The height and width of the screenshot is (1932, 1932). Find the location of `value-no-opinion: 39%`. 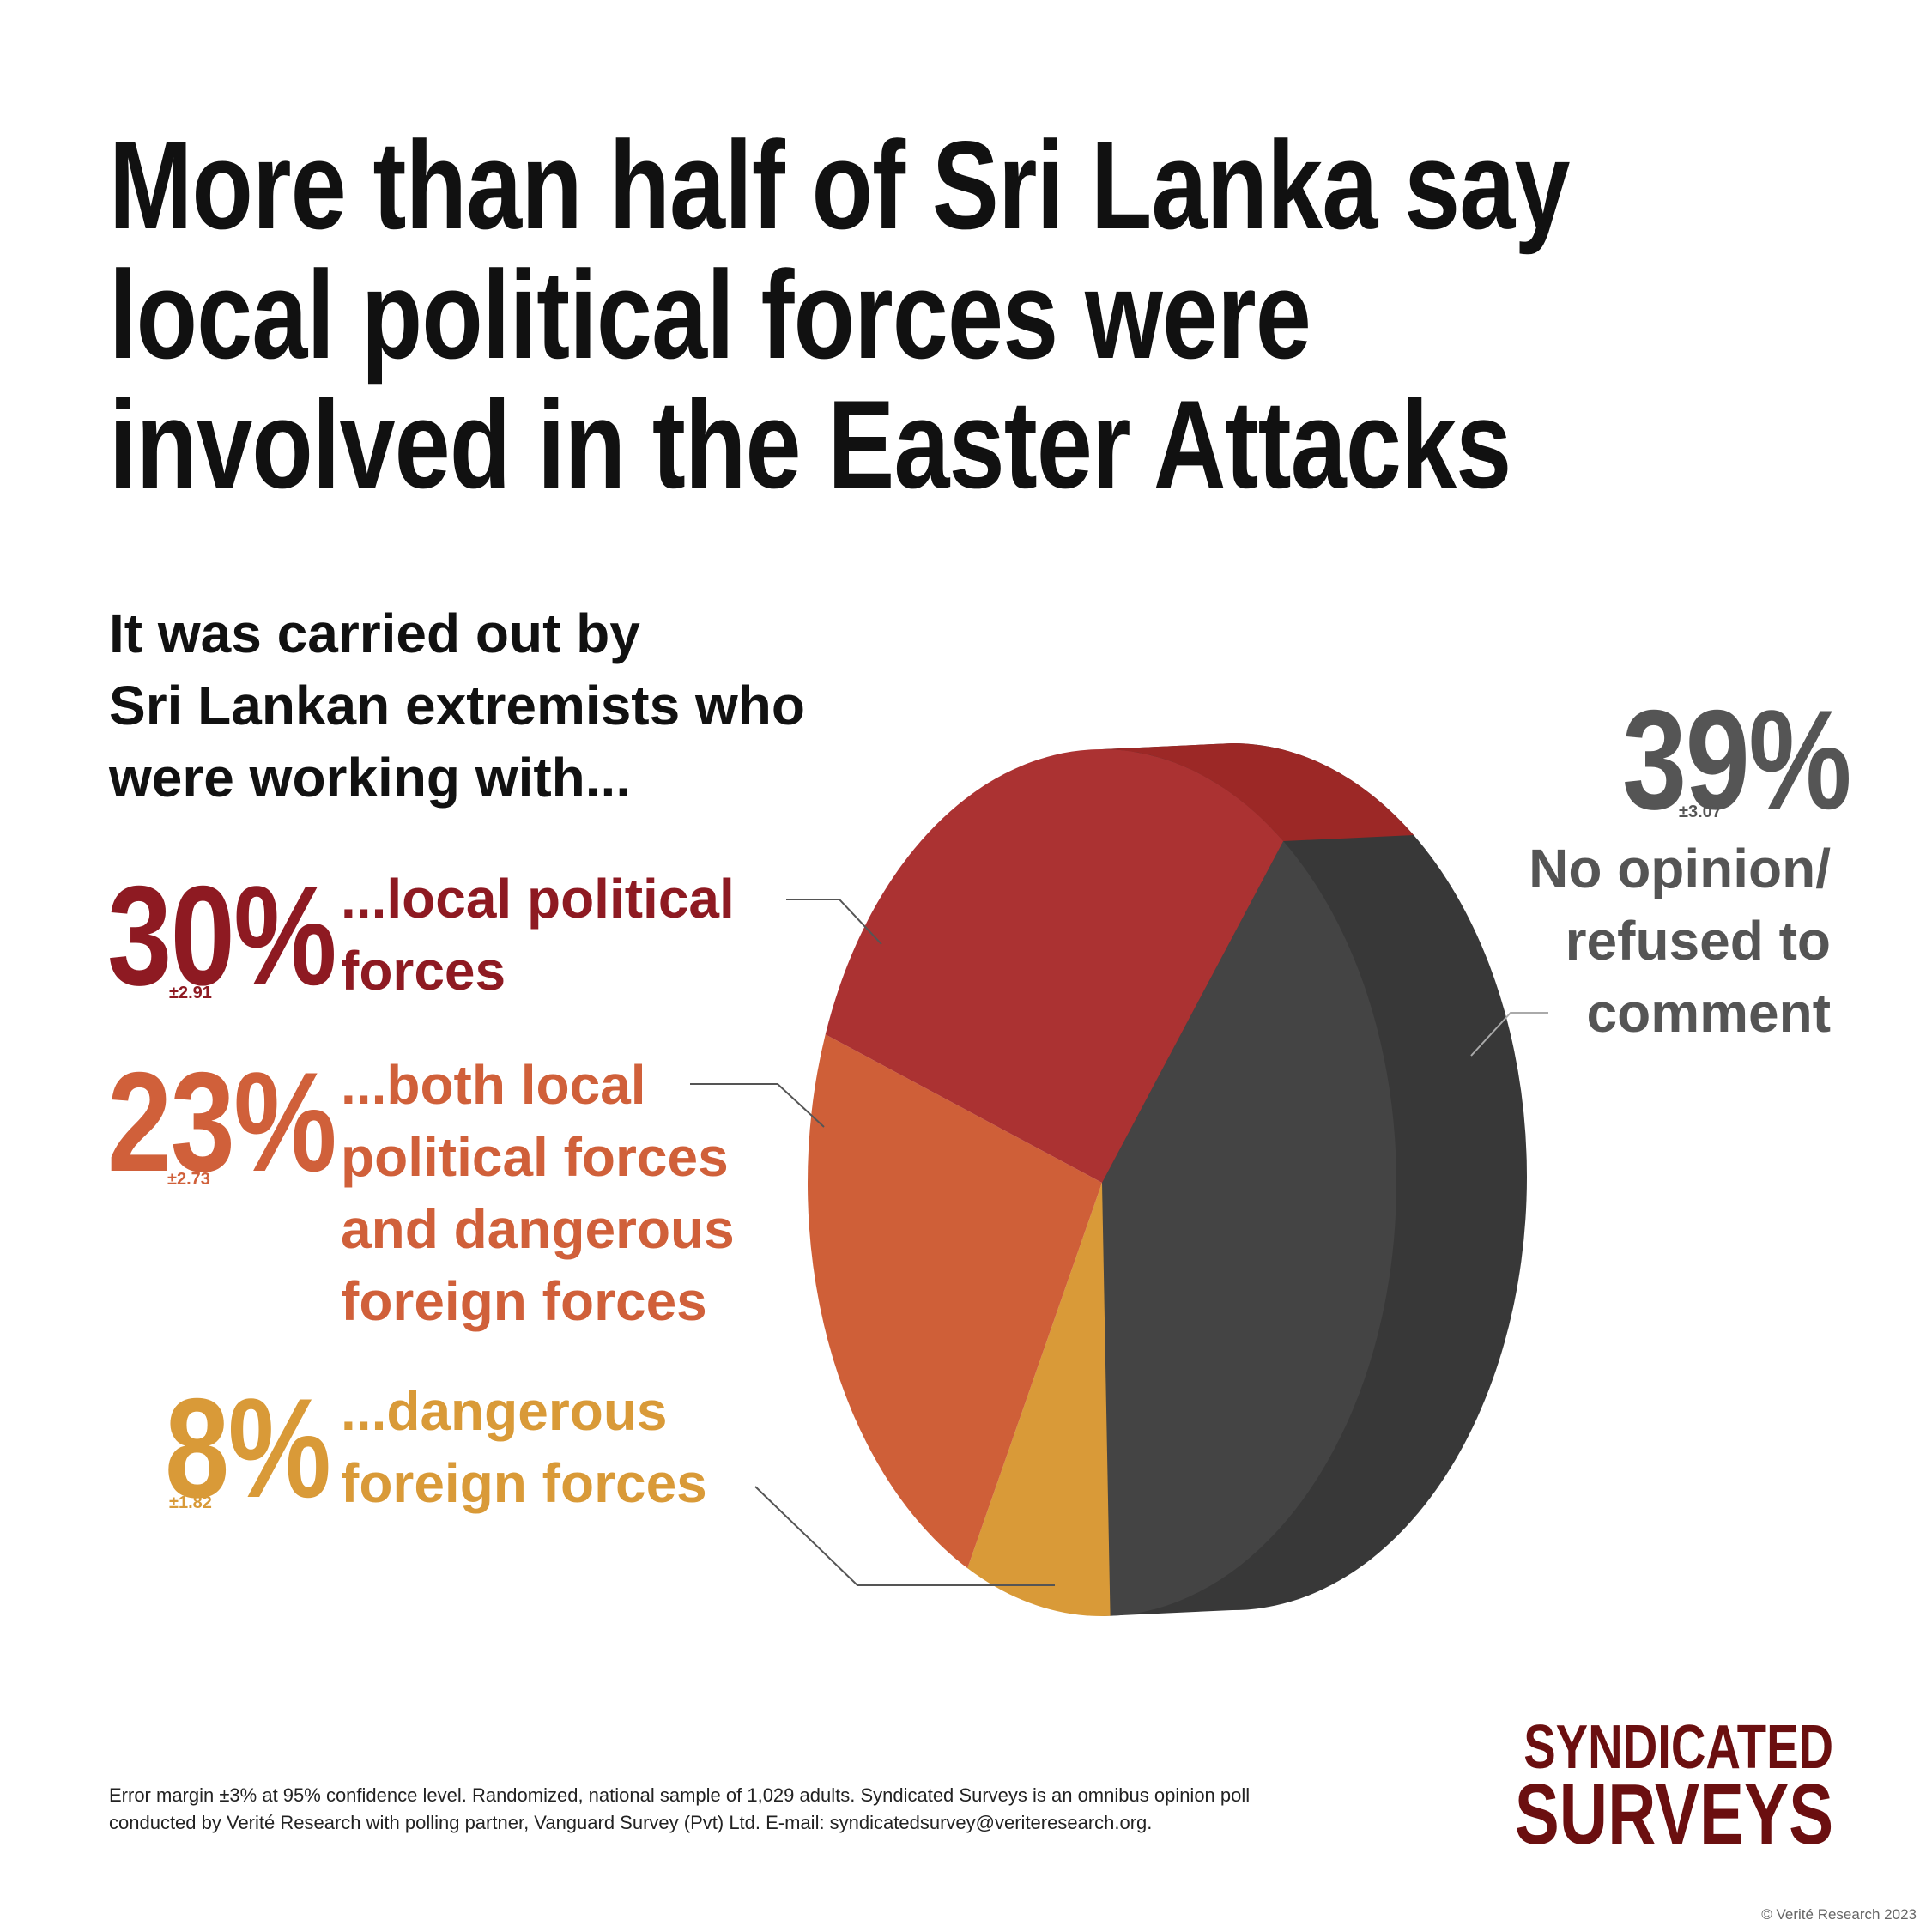

value-no-opinion: 39% is located at coordinates (1737, 760).